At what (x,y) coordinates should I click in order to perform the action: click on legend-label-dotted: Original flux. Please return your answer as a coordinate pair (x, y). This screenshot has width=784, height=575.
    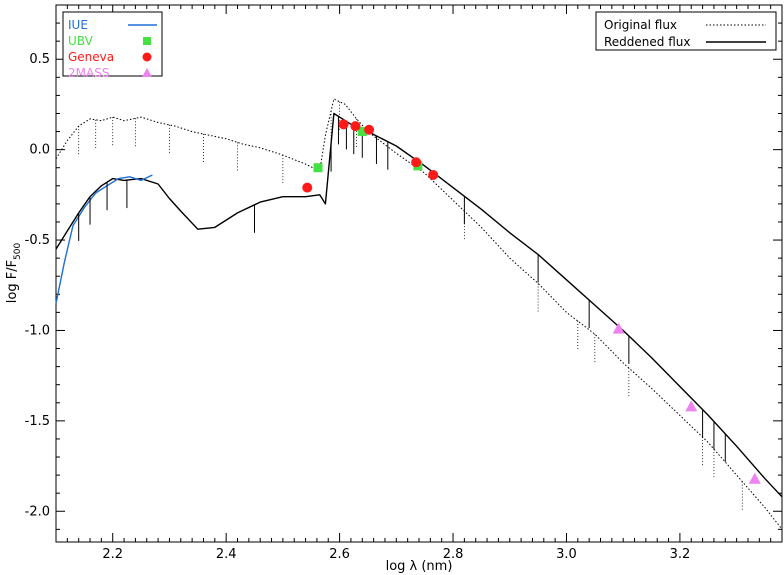
    Looking at the image, I should click on (640, 25).